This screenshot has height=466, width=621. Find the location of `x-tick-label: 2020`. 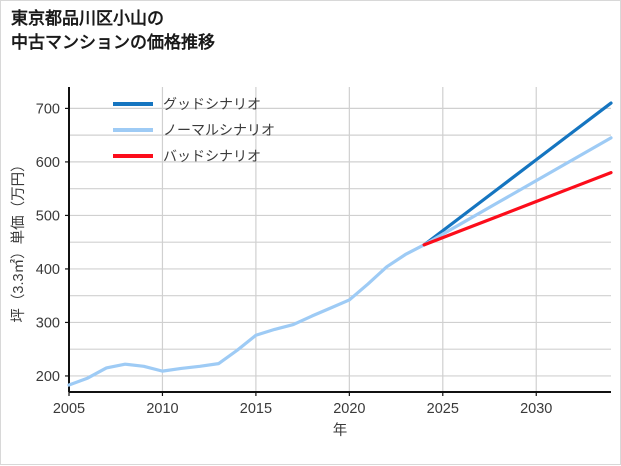

x-tick-label: 2020 is located at coordinates (349, 409).